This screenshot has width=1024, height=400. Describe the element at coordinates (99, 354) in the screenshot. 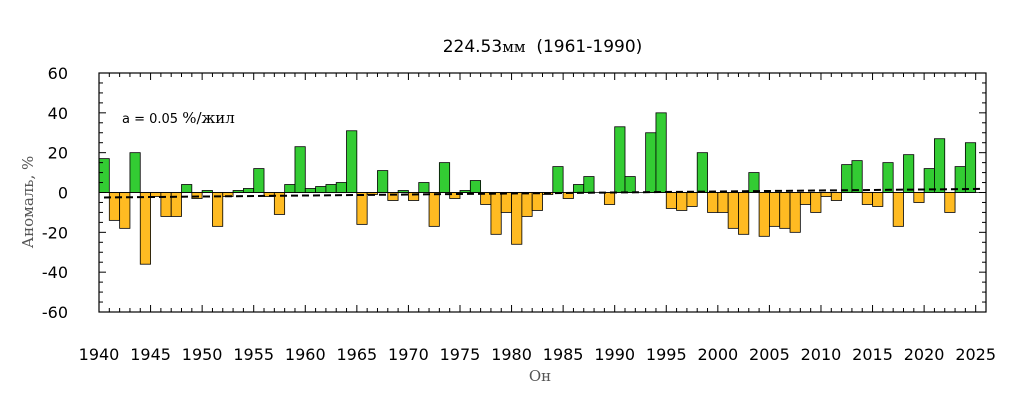

I see `x-tick-1940: 1940` at that location.